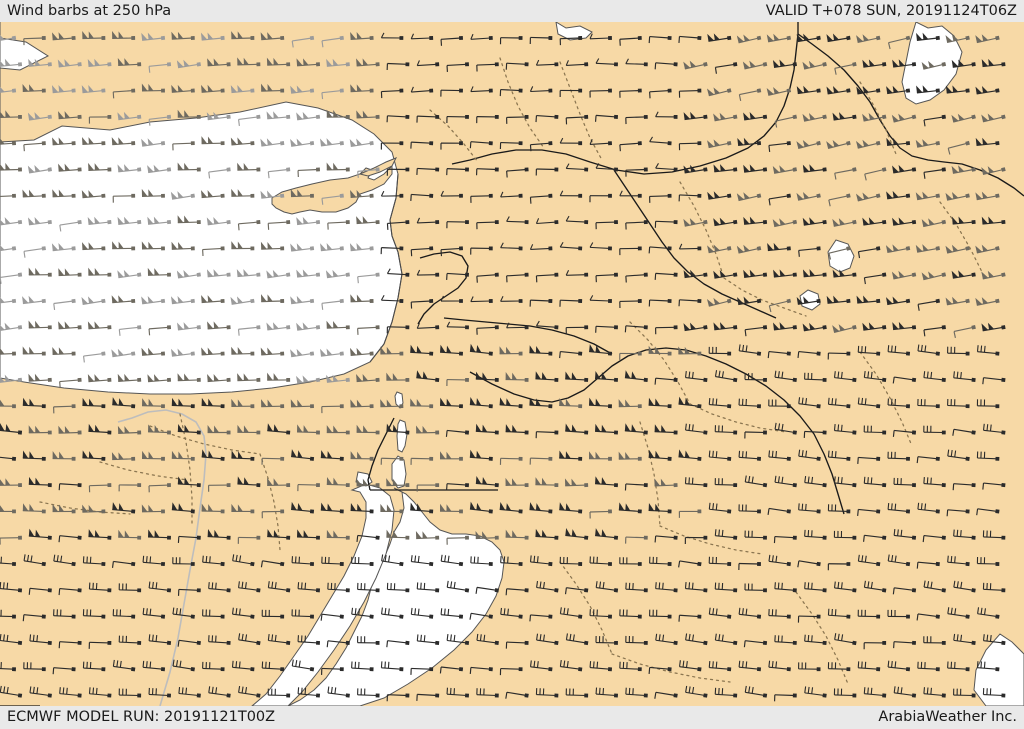 The height and width of the screenshot is (729, 1024). Describe the element at coordinates (443, 288) in the screenshot. I see `border-lebanon-syria` at that location.